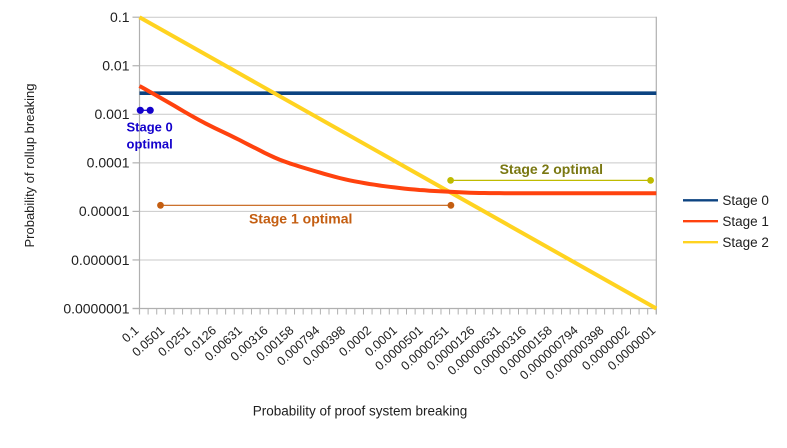 Image resolution: width=787 pixels, height=448 pixels. Describe the element at coordinates (360, 411) in the screenshot. I see `svg-text:Probability of proof system br: Probability of proof system breaking` at that location.